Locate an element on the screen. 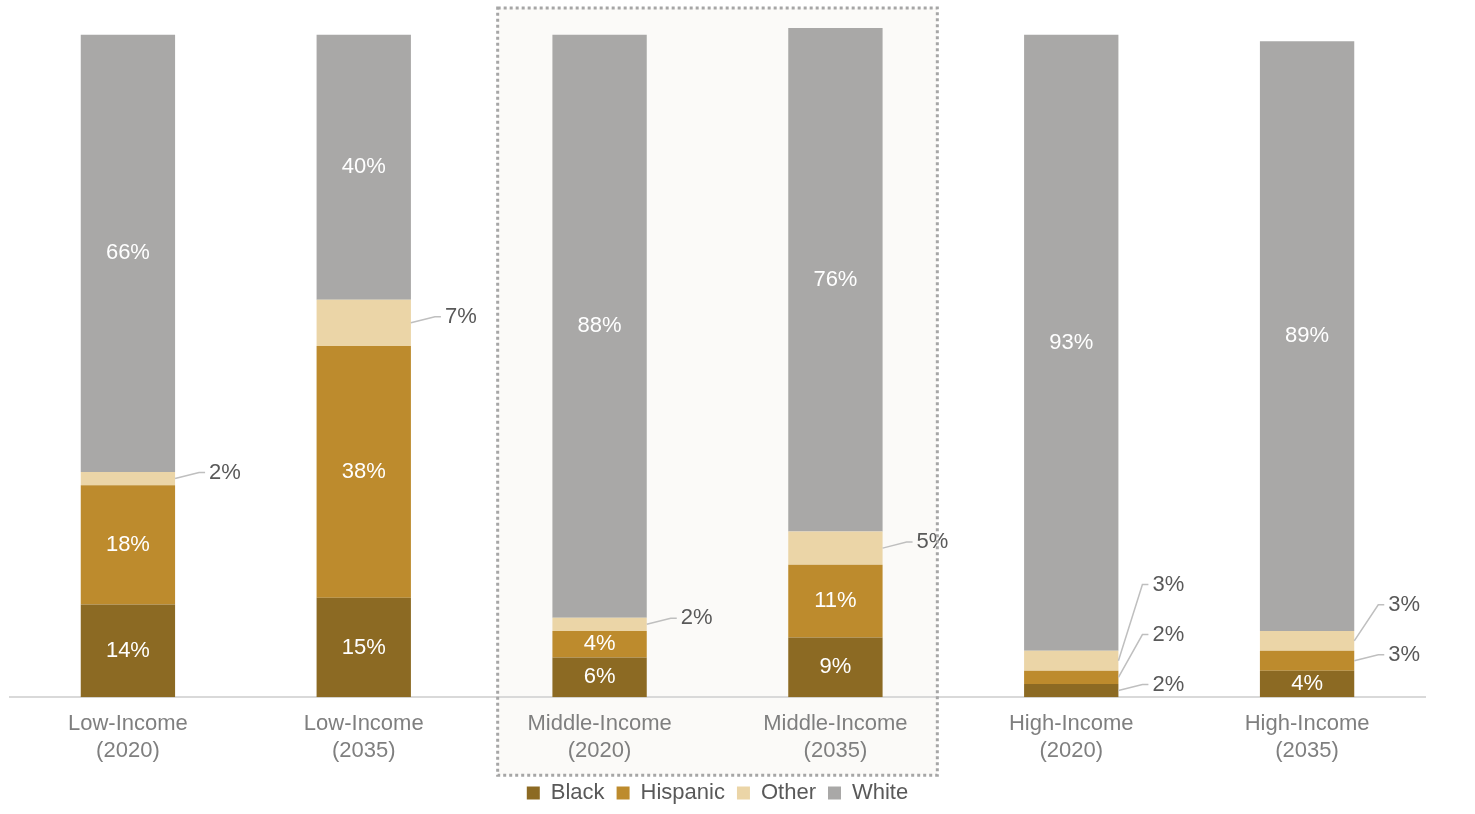 The image size is (1475, 814). data-label: 38% is located at coordinates (363, 470).